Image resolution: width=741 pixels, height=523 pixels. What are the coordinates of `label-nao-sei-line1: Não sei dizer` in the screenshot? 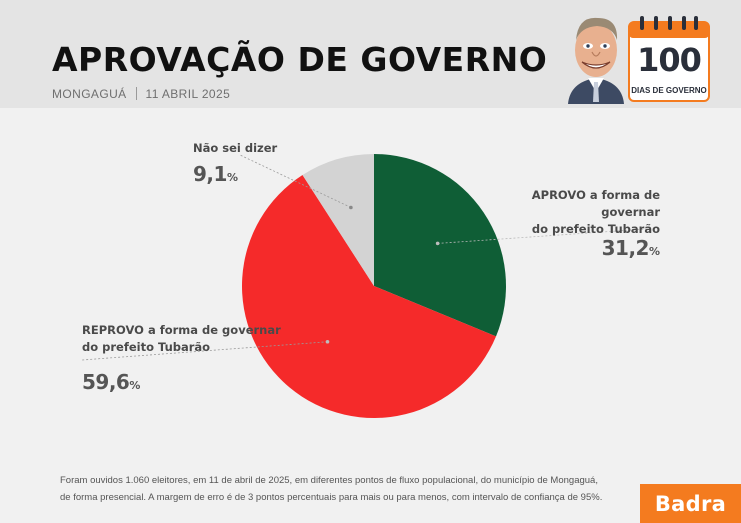 It's located at (235, 148).